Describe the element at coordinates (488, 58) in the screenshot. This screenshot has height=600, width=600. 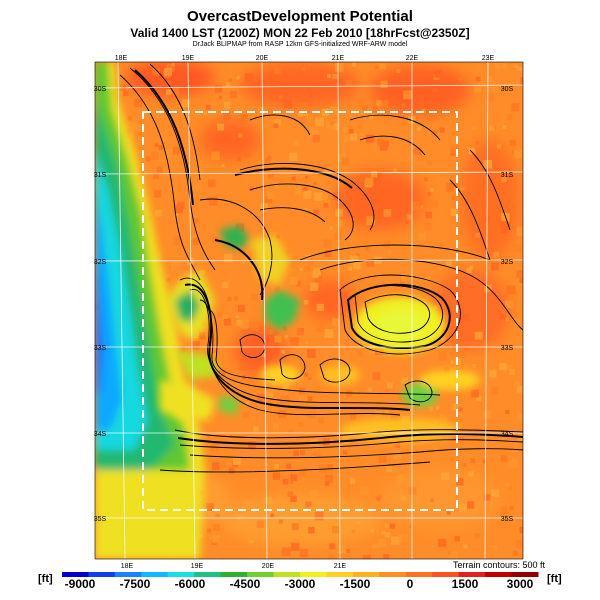
I see `lon-label-top: 23E` at that location.